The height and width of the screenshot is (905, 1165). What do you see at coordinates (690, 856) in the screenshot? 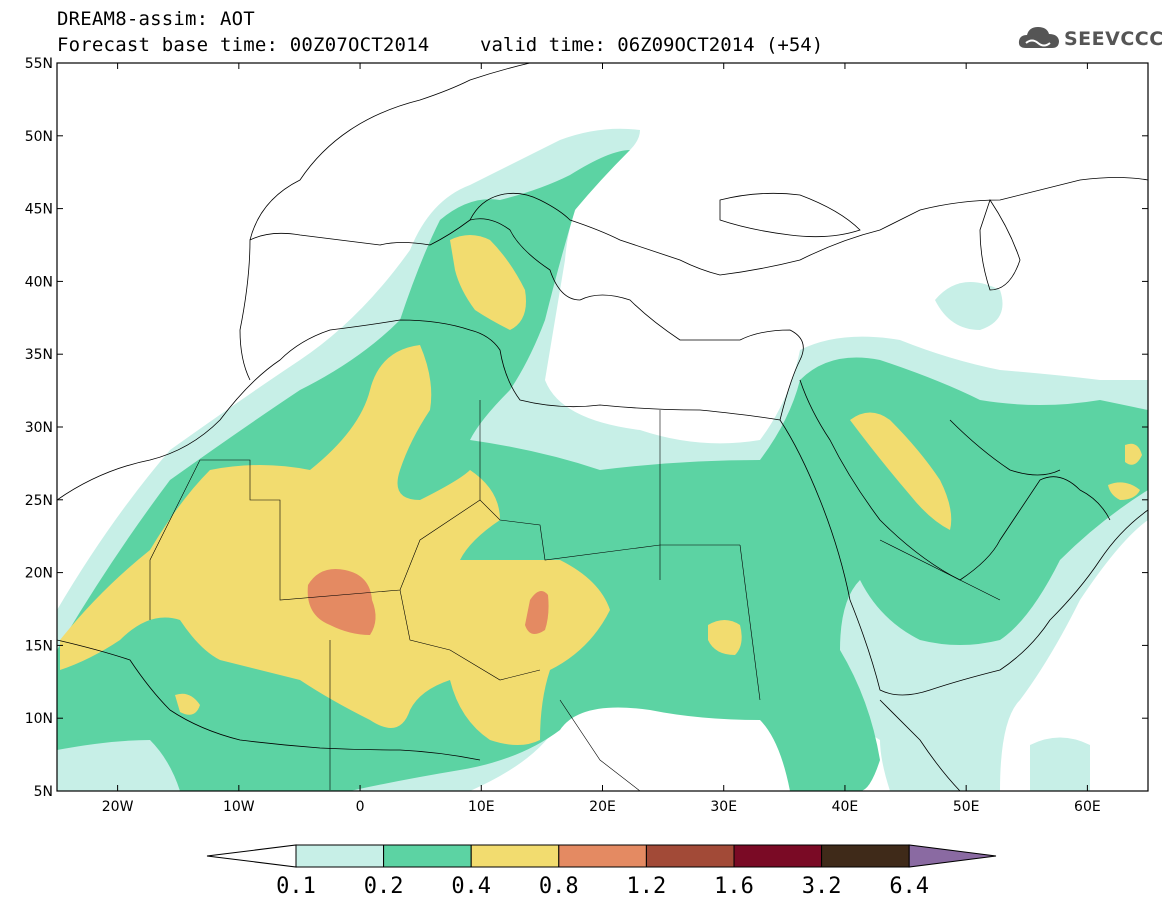
I see `colorbar-bin-1.2-1.6` at bounding box center [690, 856].